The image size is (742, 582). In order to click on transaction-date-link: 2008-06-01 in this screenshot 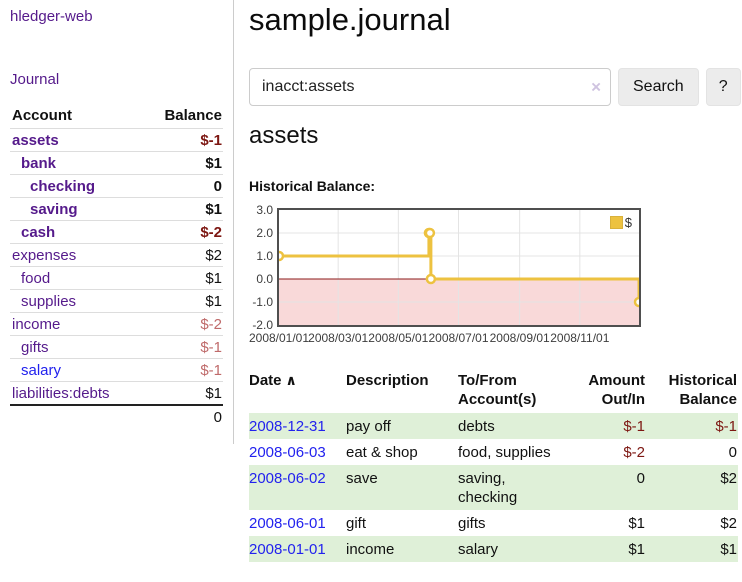, I will do `click(287, 523)`.